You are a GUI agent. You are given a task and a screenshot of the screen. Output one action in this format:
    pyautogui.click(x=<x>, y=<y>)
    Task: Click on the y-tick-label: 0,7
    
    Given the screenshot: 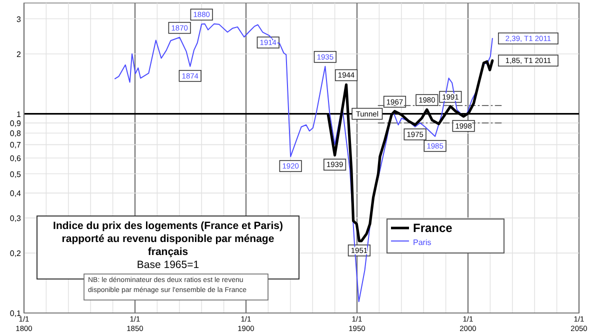 What is the action you would take?
    pyautogui.click(x=16, y=145)
    